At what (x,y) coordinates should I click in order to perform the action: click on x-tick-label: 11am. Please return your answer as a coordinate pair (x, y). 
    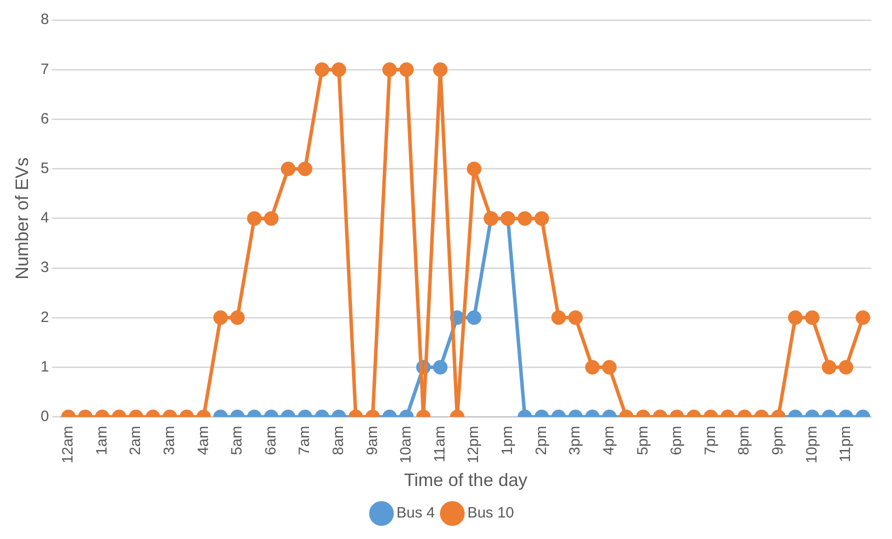
    Looking at the image, I should click on (439, 444).